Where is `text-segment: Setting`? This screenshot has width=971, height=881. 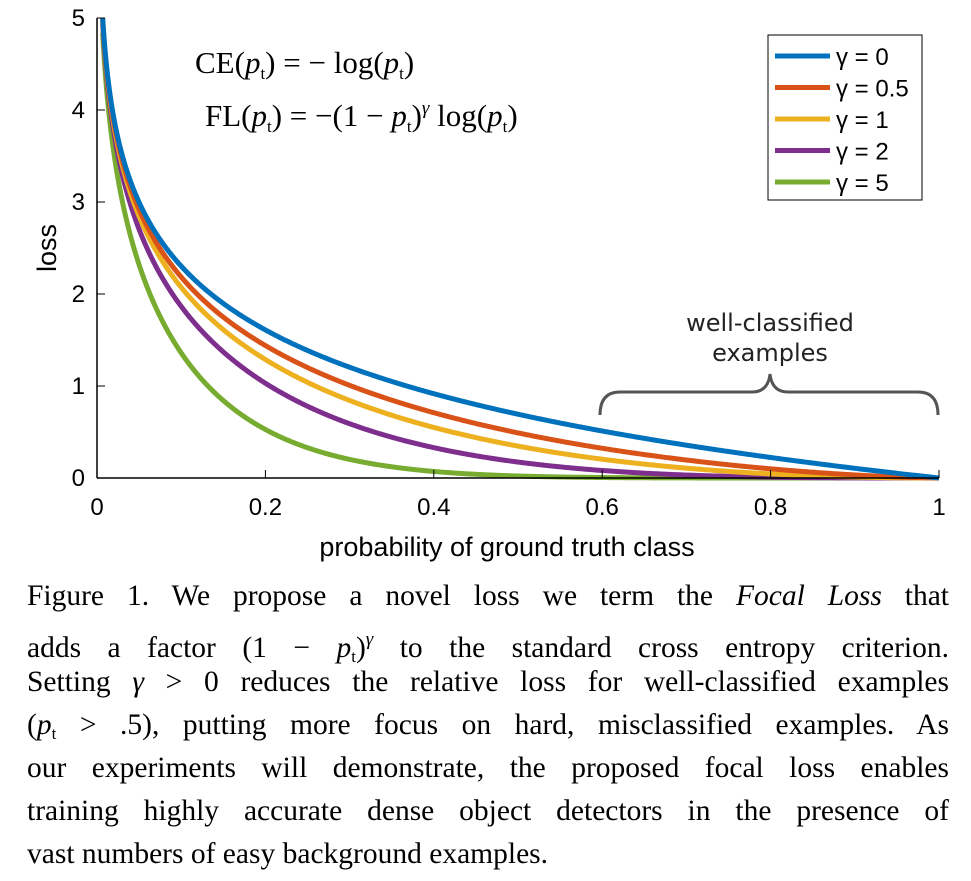 text-segment: Setting is located at coordinates (80, 682).